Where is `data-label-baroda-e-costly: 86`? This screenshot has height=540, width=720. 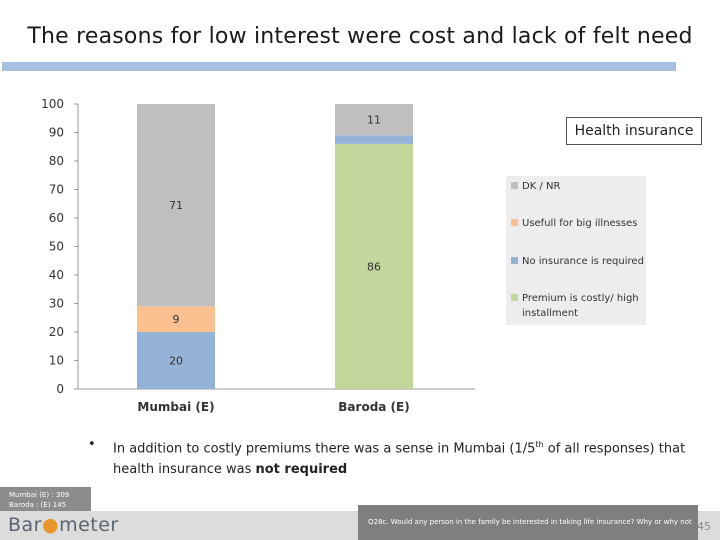 data-label-baroda-e-costly: 86 is located at coordinates (374, 266).